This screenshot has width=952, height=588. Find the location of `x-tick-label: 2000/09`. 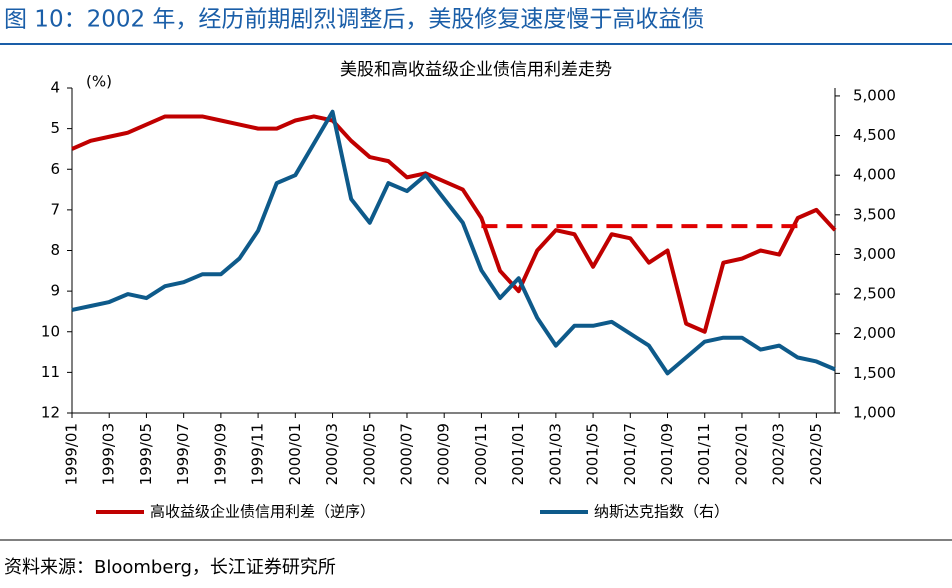

x-tick-label: 2000/09 is located at coordinates (444, 454).